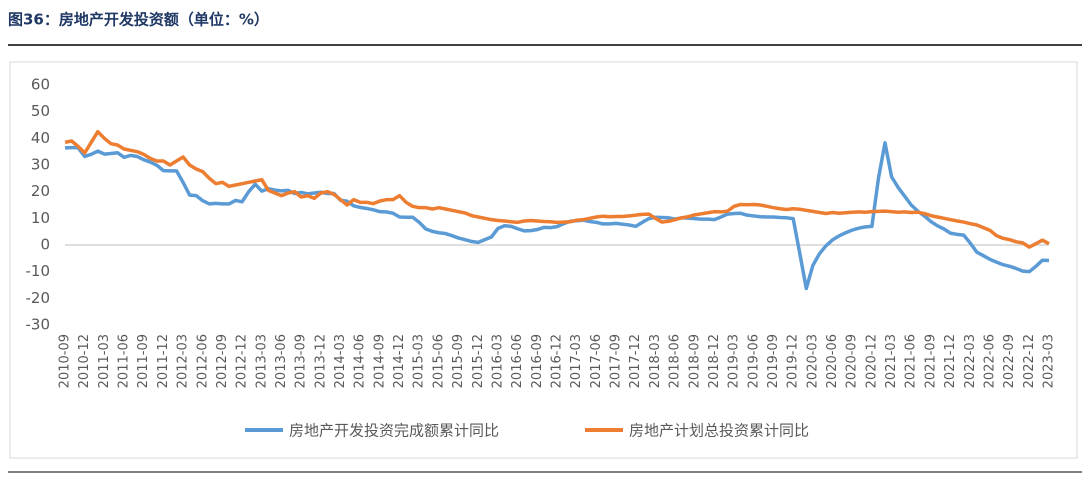  What do you see at coordinates (911, 361) in the screenshot?
I see `x-tick-label: 2021-06` at bounding box center [911, 361].